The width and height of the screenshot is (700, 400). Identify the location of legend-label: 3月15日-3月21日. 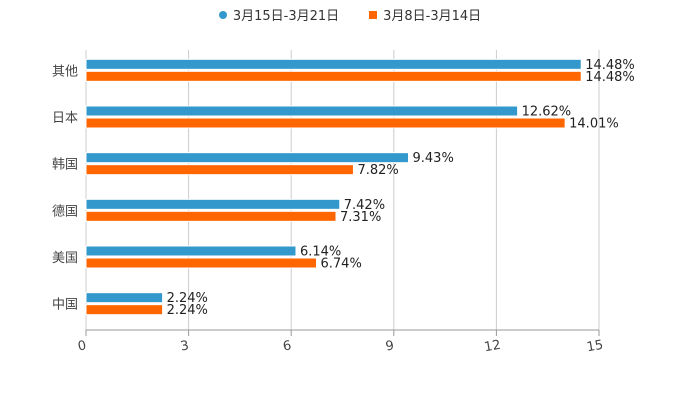
(286, 16).